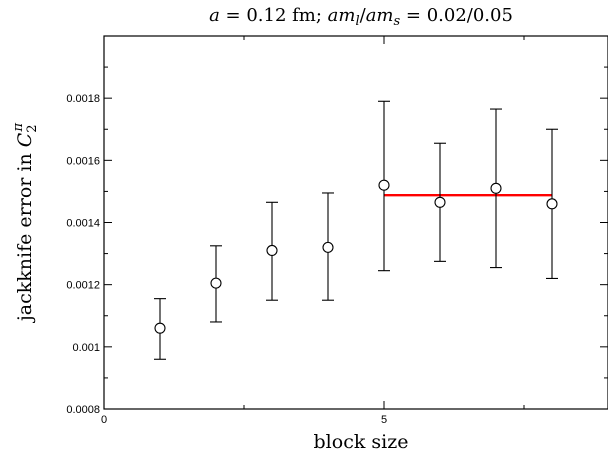 This screenshot has width=608, height=461. I want to click on chart-title: a = 0.12 fm; aml/ams = 0.02/0.05, so click(361, 17).